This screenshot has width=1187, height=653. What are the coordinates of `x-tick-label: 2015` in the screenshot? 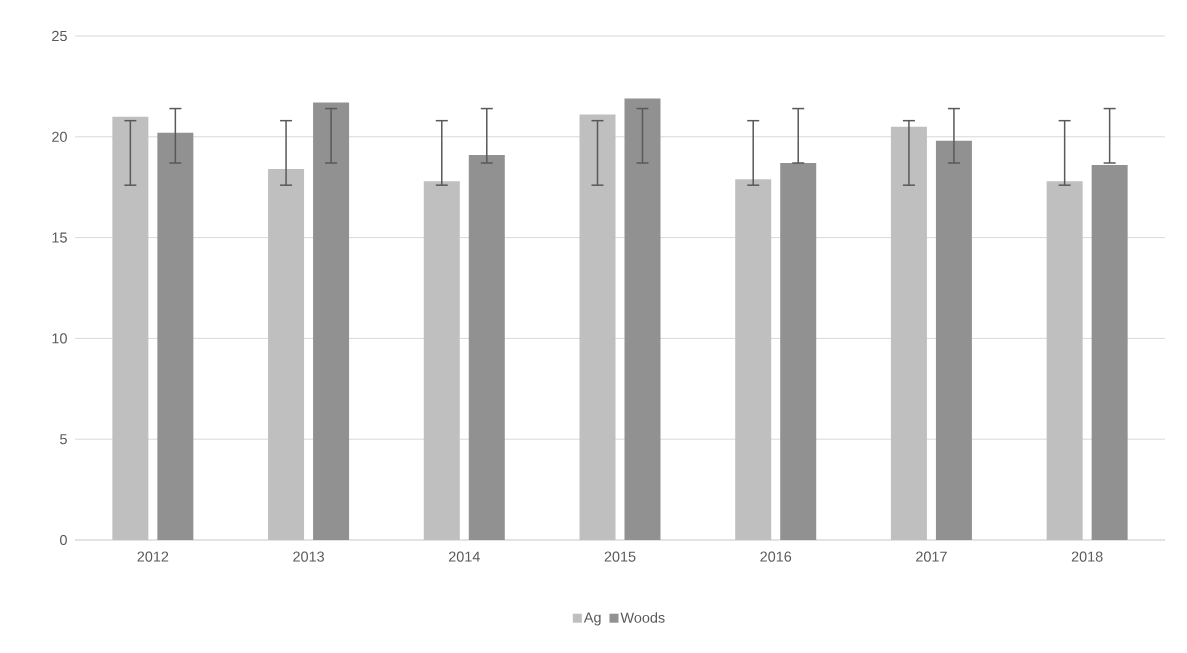 It's located at (620, 556).